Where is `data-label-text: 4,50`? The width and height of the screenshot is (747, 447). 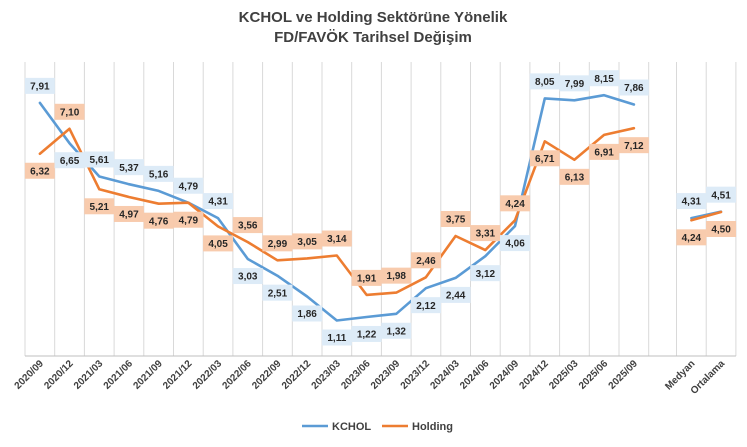 data-label-text: 4,50 is located at coordinates (721, 230).